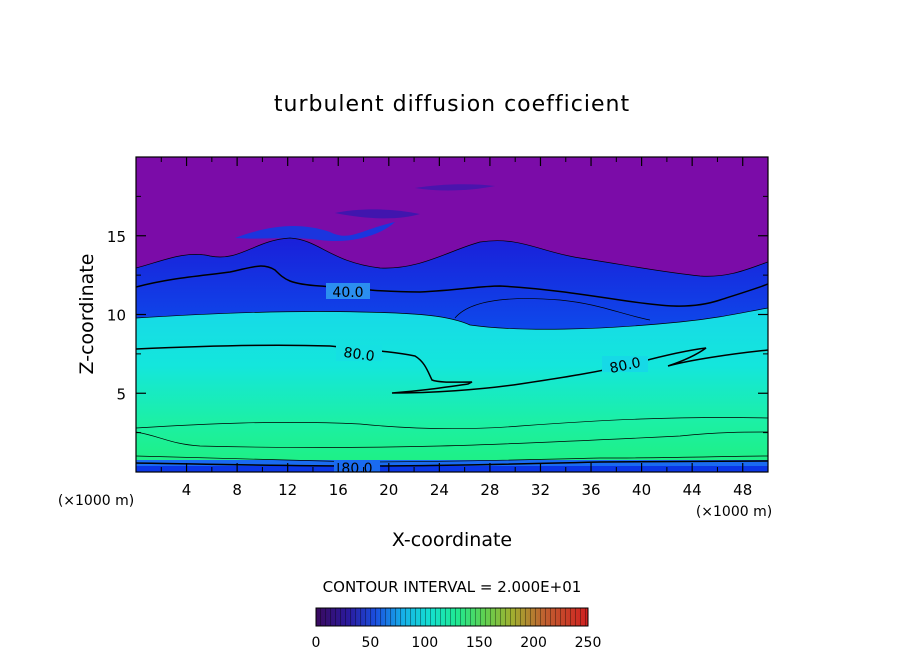  I want to click on x-tick-label: 32, so click(540, 490).